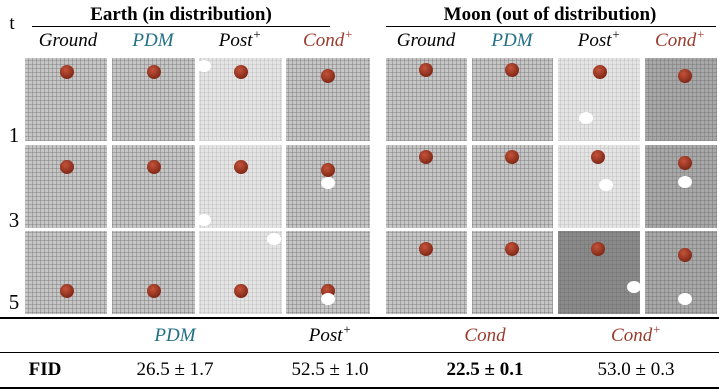 The image size is (719, 390). What do you see at coordinates (175, 369) in the screenshot?
I see `cell: 26.5 ± 1.7` at bounding box center [175, 369].